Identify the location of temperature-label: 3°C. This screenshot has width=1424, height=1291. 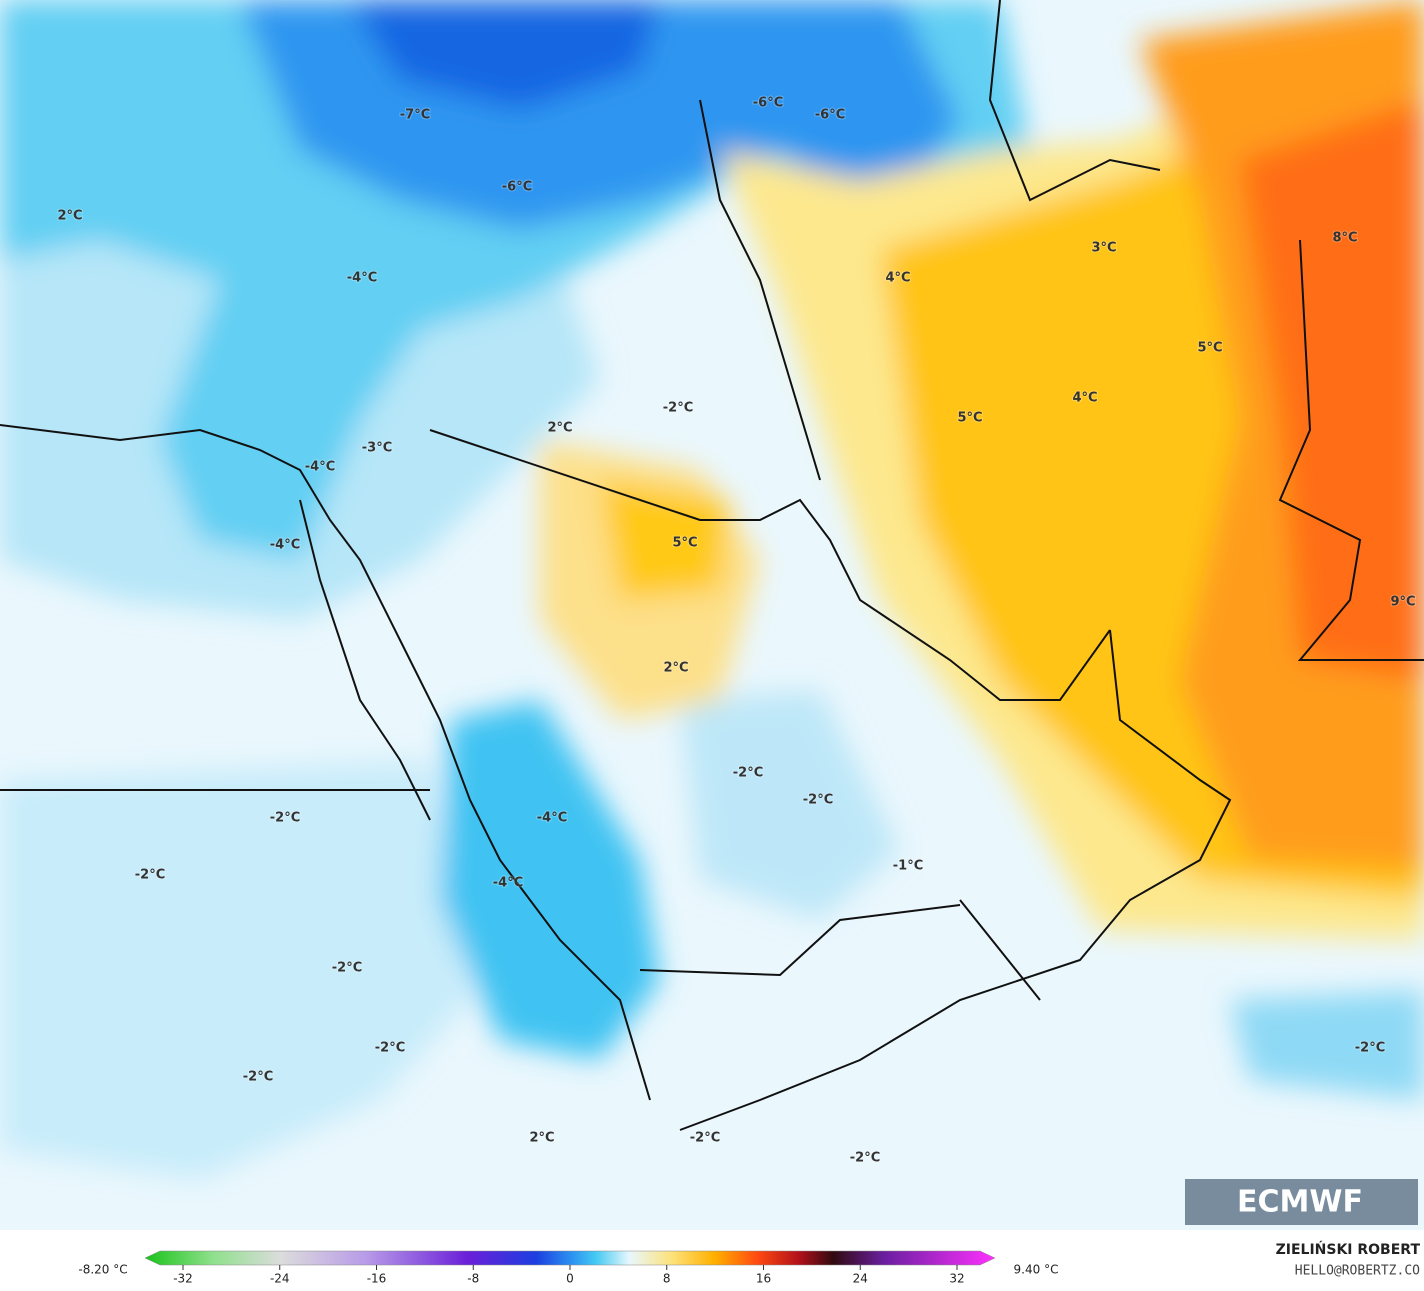
(1103, 248).